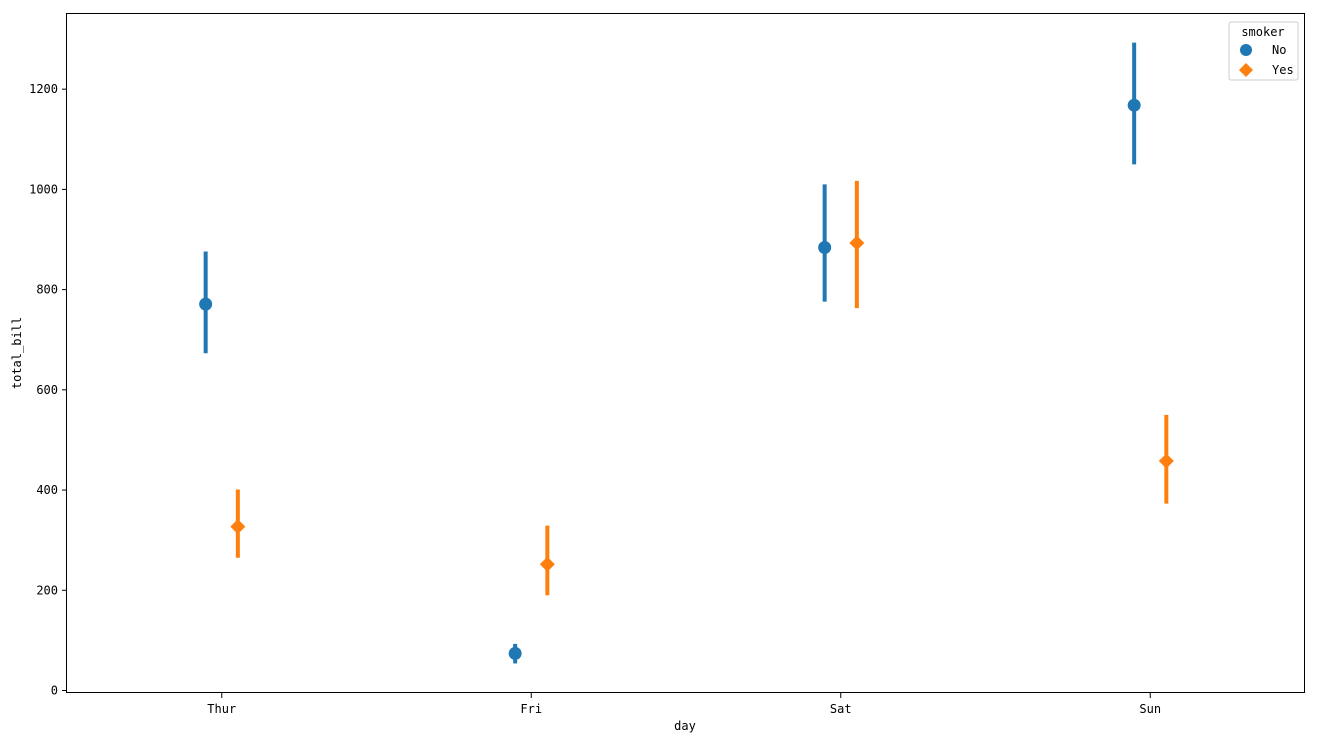  Describe the element at coordinates (43, 89) in the screenshot. I see `y-tick-label: 1200` at that location.